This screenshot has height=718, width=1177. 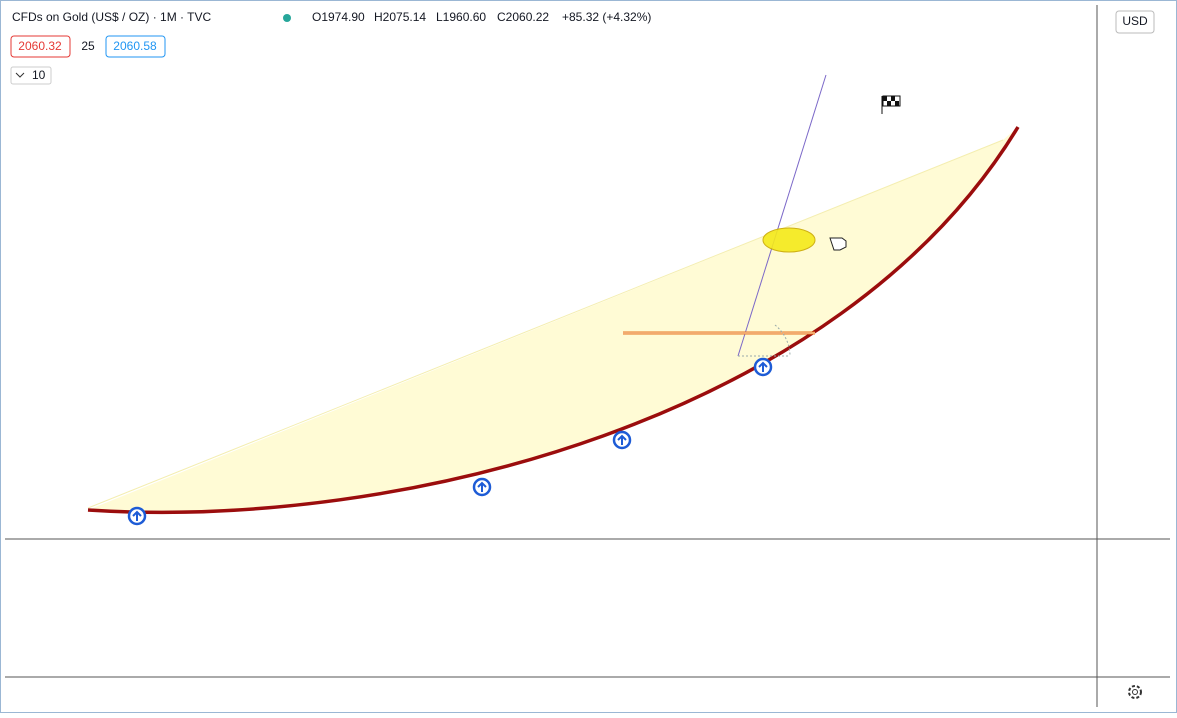 I want to click on spread: 25, so click(x=88, y=46).